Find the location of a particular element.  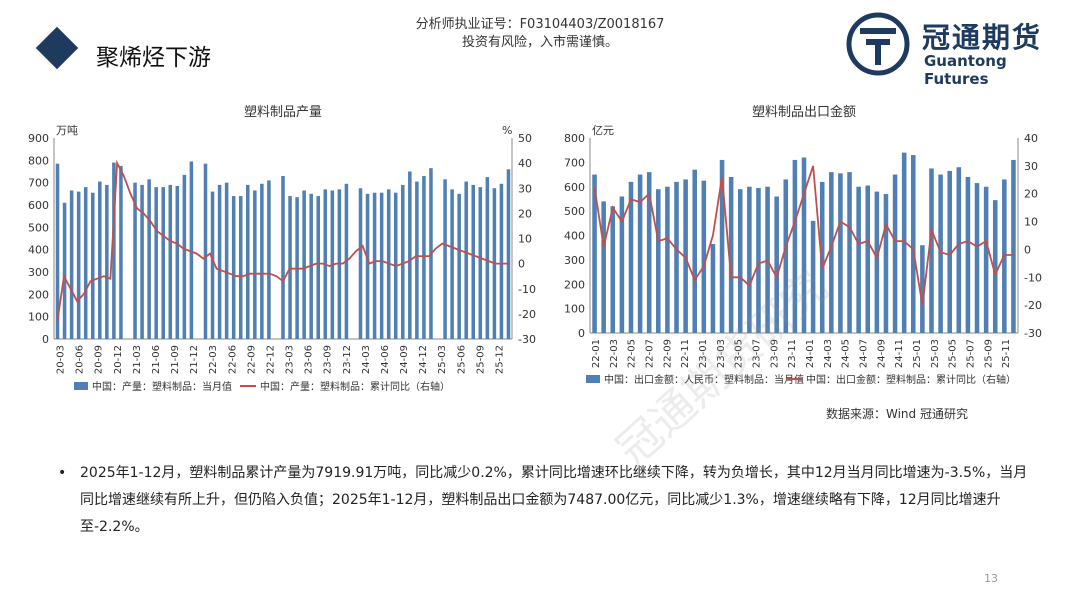

y-tick-left: 400 is located at coordinates (574, 236).